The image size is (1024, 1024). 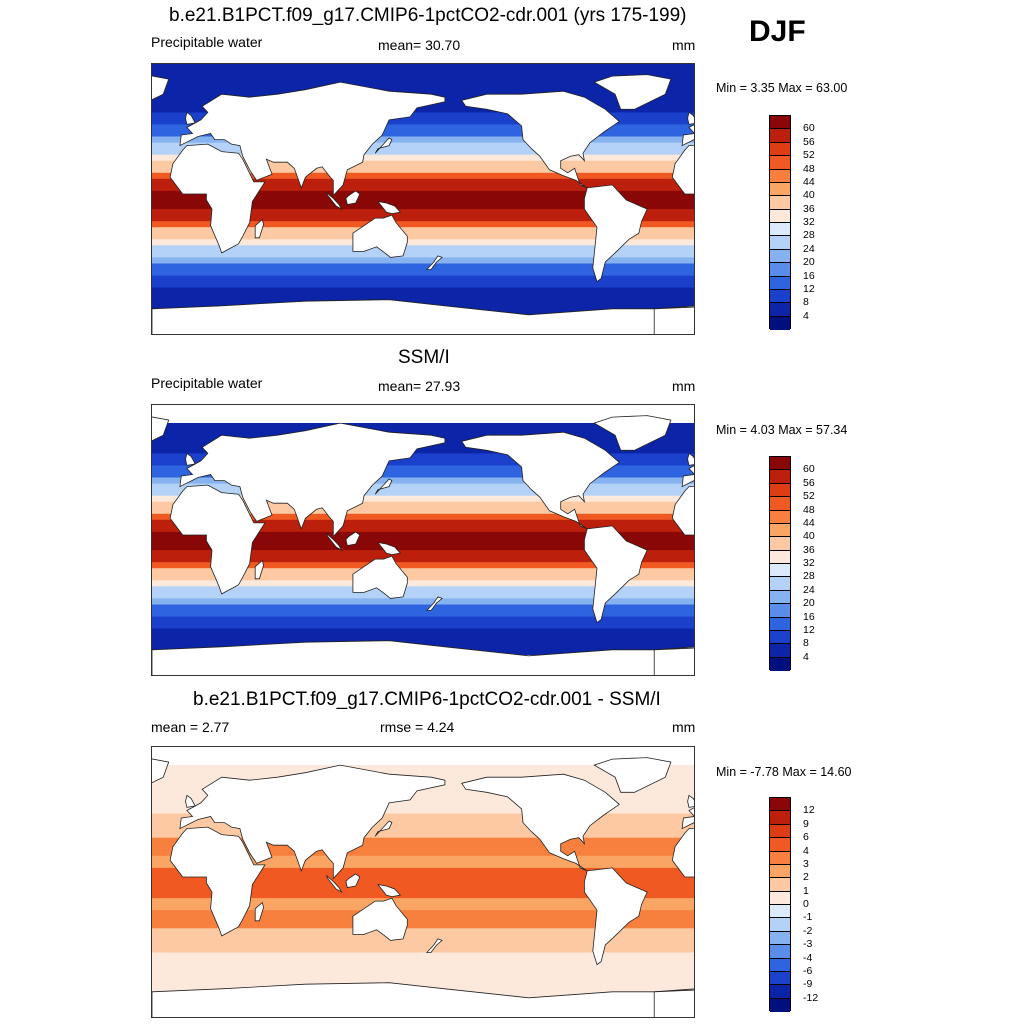 I want to click on colorbar-tick-label: 24, so click(x=809, y=589).